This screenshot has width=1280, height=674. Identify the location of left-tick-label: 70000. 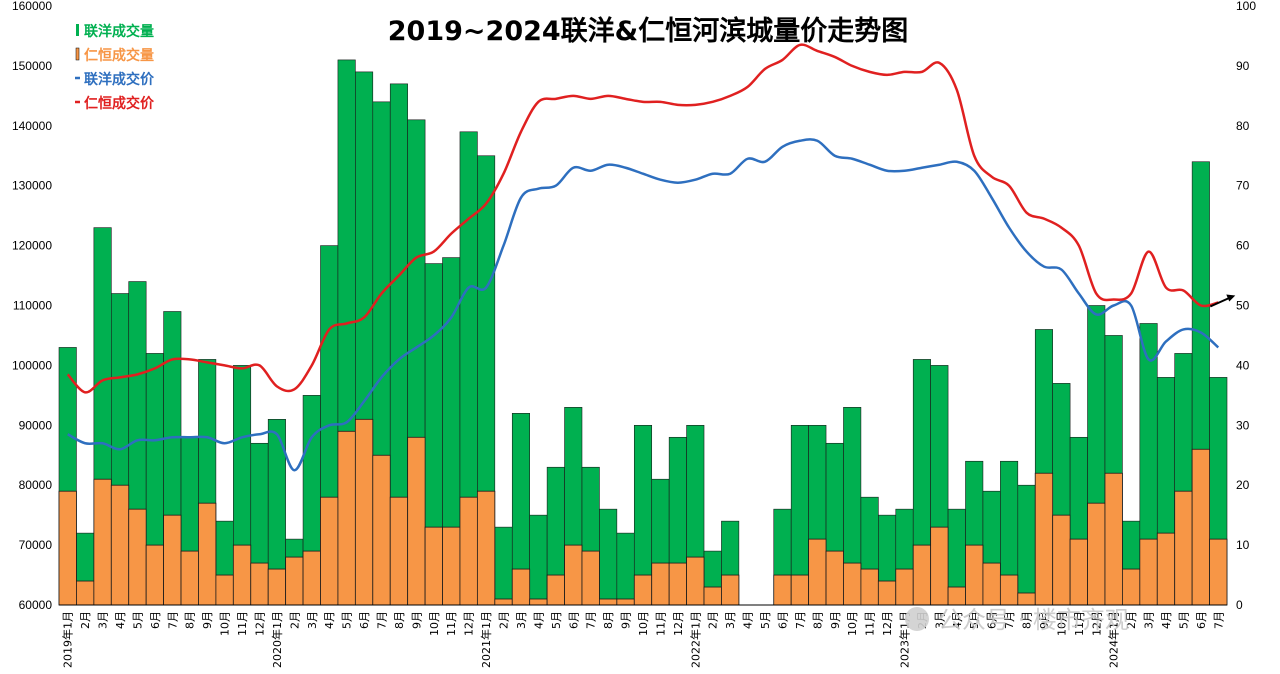
(36, 545).